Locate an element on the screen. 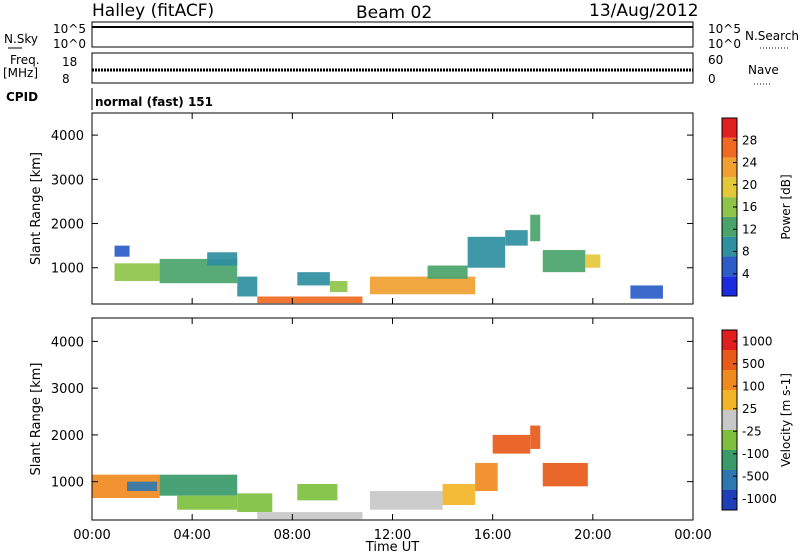 This screenshot has height=554, width=800. power-colorbar-tick-label-1: 8 is located at coordinates (746, 252).